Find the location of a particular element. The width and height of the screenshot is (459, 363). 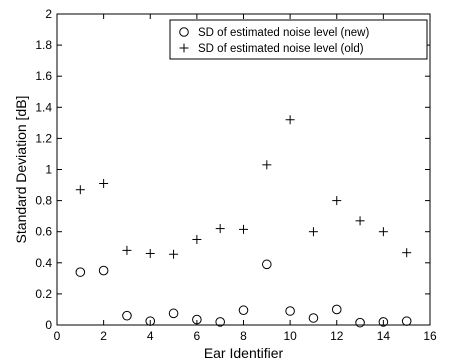

x-tick-label: 16 is located at coordinates (430, 336).